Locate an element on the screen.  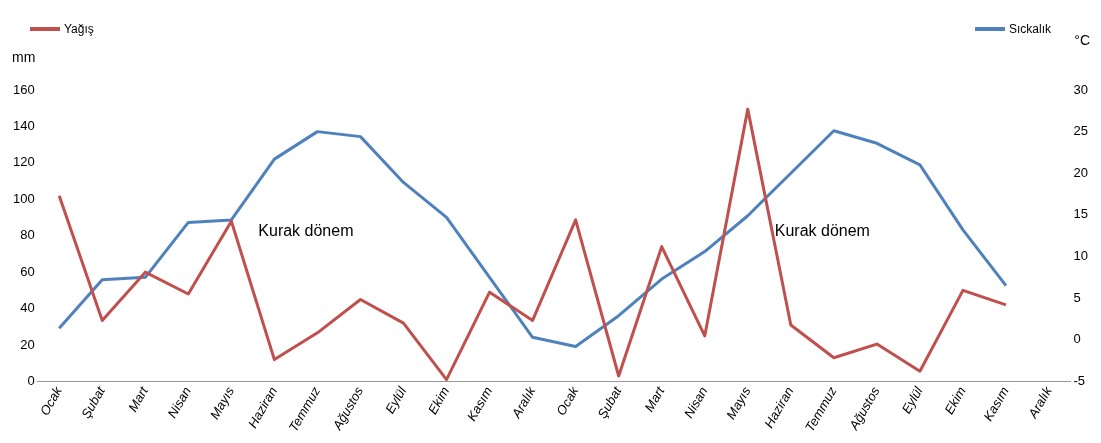
y-tick-label: 20 is located at coordinates (27, 344).